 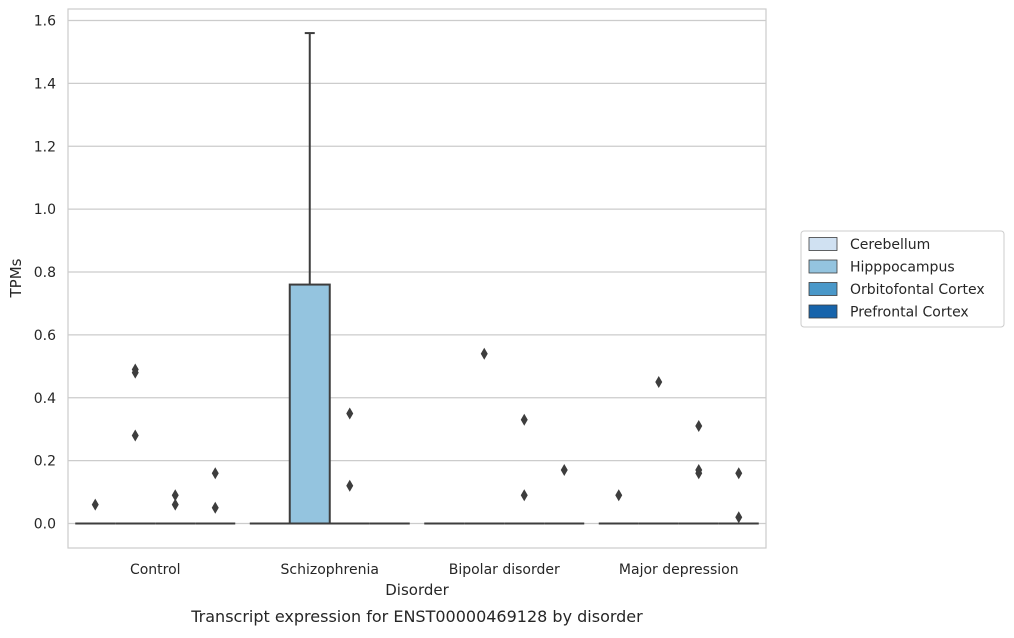 I want to click on y-tick-label: 0.6, so click(x=45, y=336).